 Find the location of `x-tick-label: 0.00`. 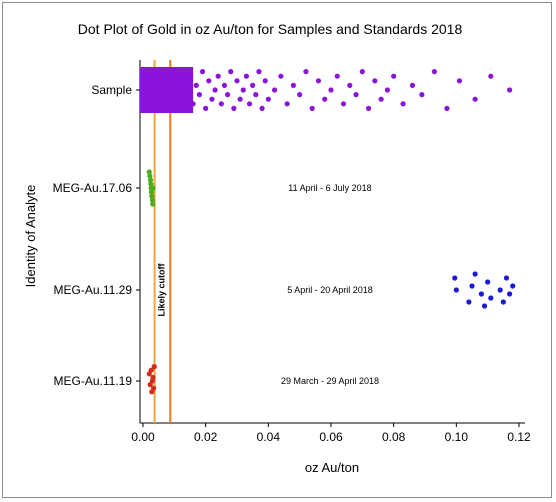

x-tick-label: 0.00 is located at coordinates (143, 437).